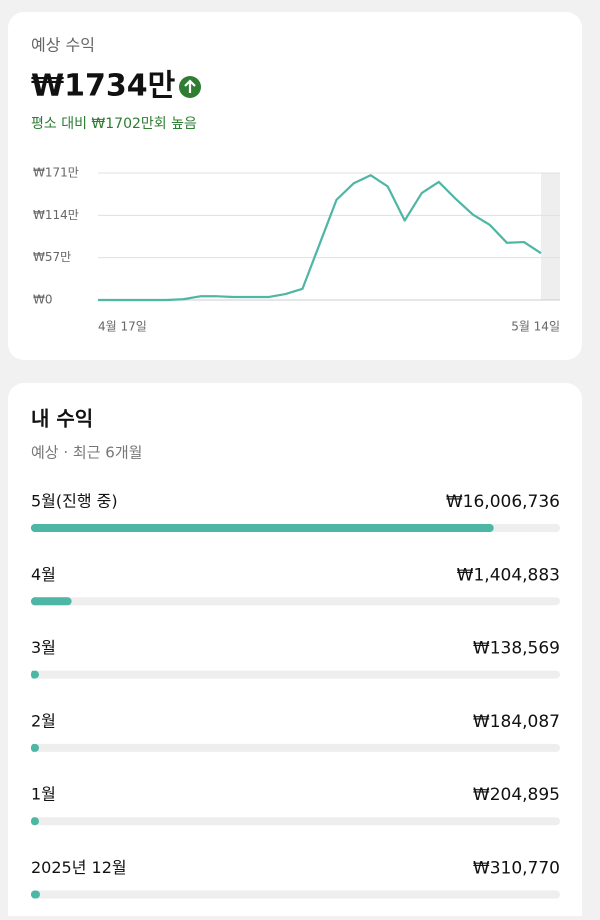  I want to click on forecast-amount: ₩1734만, so click(103, 86).